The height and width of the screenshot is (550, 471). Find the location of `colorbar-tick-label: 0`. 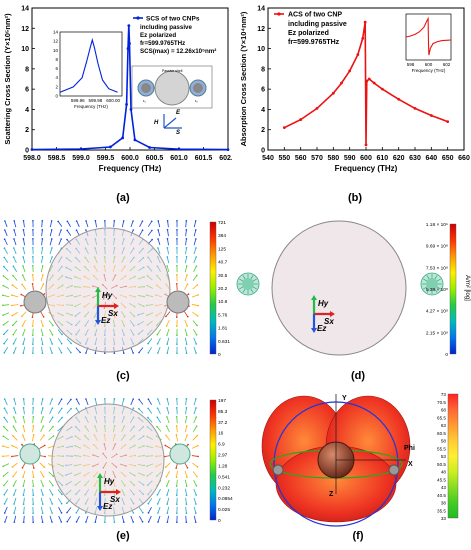

colorbar-tick-label: 0 is located at coordinates (219, 355).